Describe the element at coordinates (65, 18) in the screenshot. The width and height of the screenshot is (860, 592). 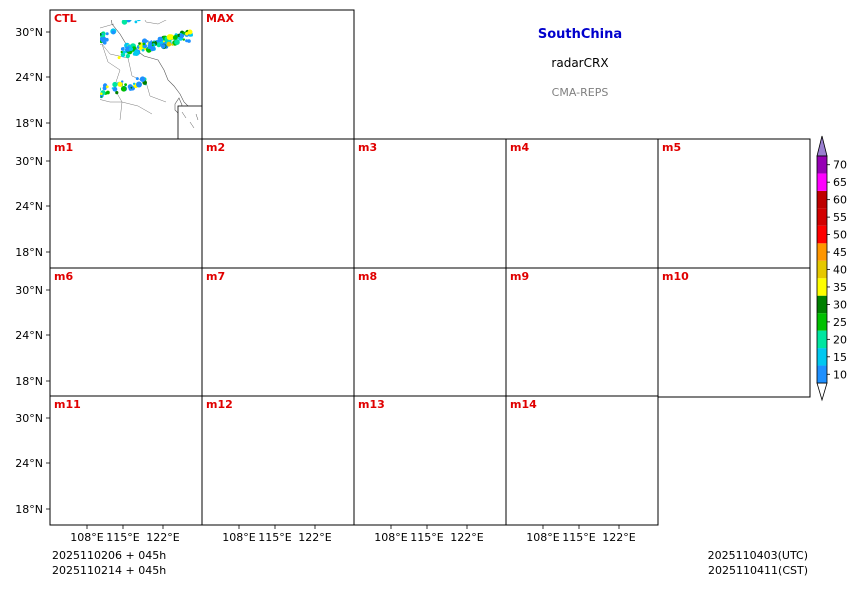
I see `panel-label: CTL` at that location.